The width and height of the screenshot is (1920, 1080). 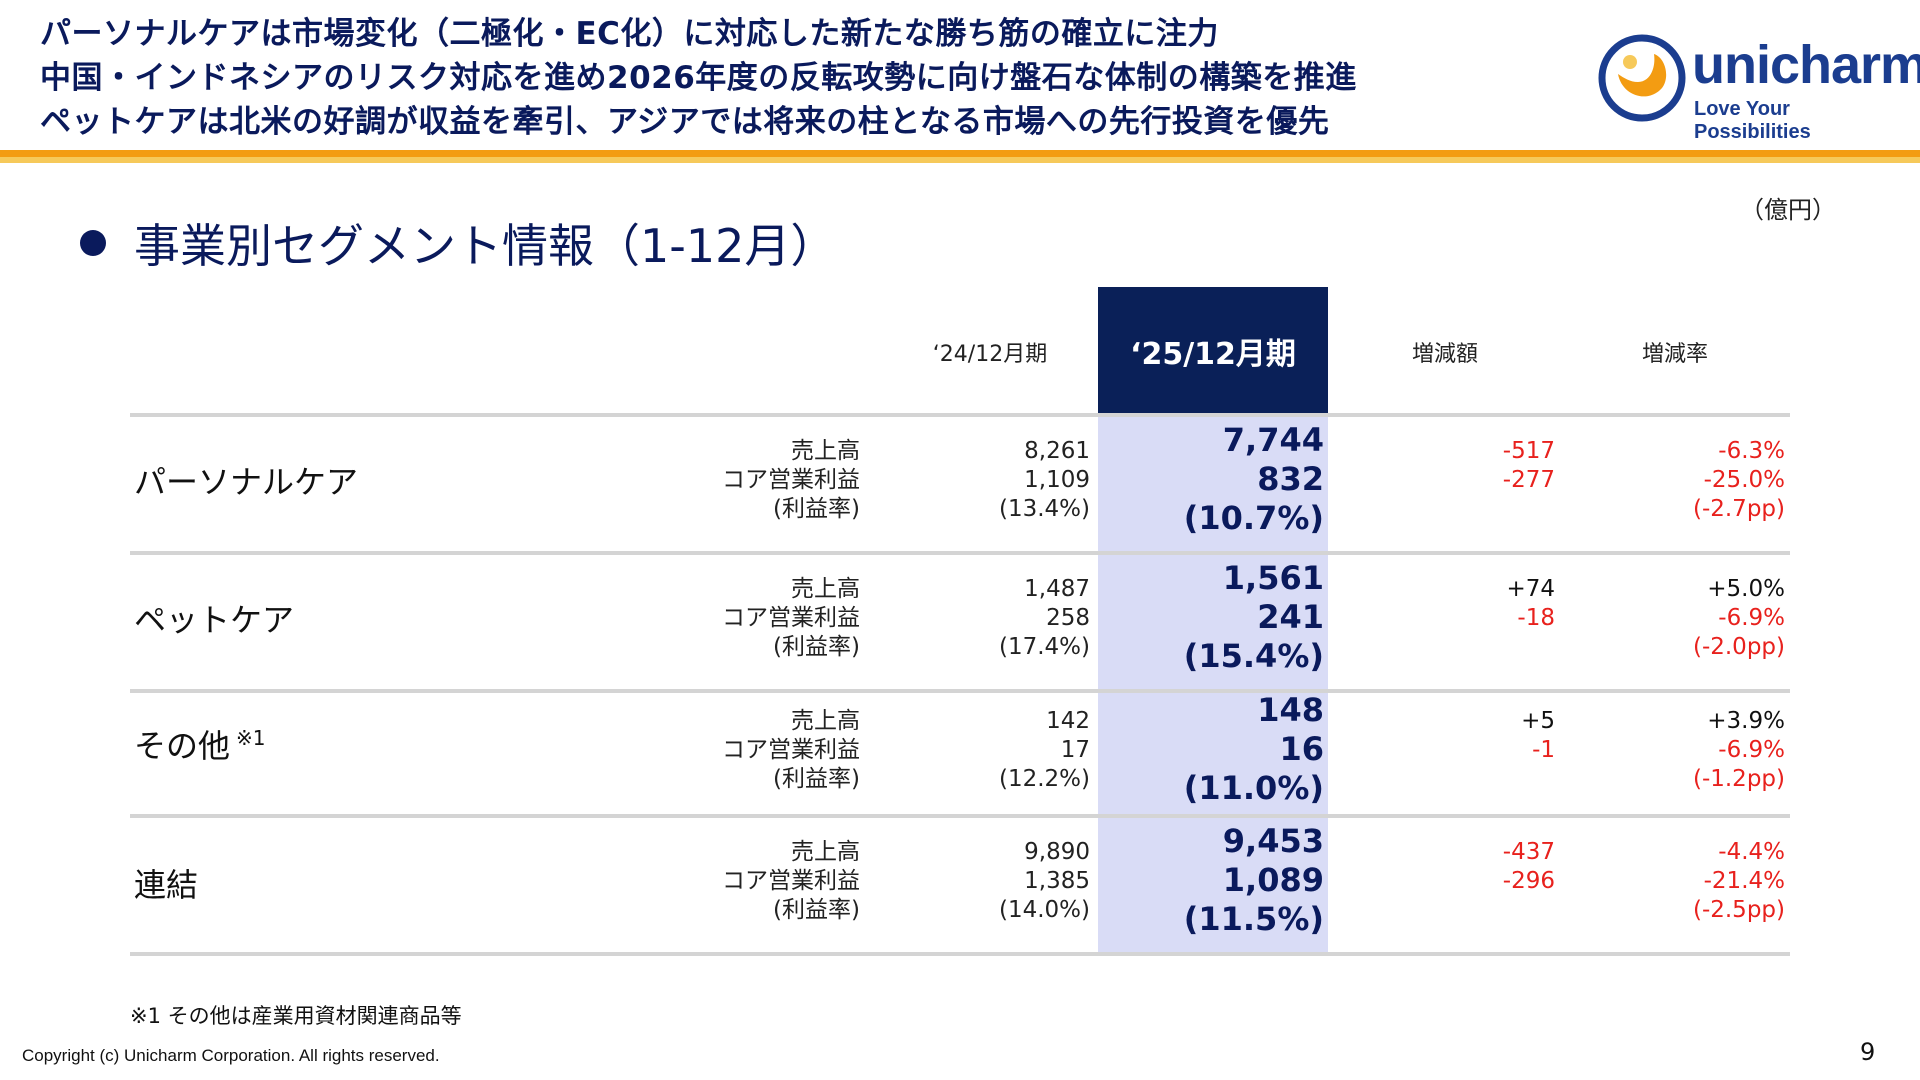 What do you see at coordinates (1044, 881) in the screenshot?
I see `prev-values: 9,890 1,385 (14.0%)` at bounding box center [1044, 881].